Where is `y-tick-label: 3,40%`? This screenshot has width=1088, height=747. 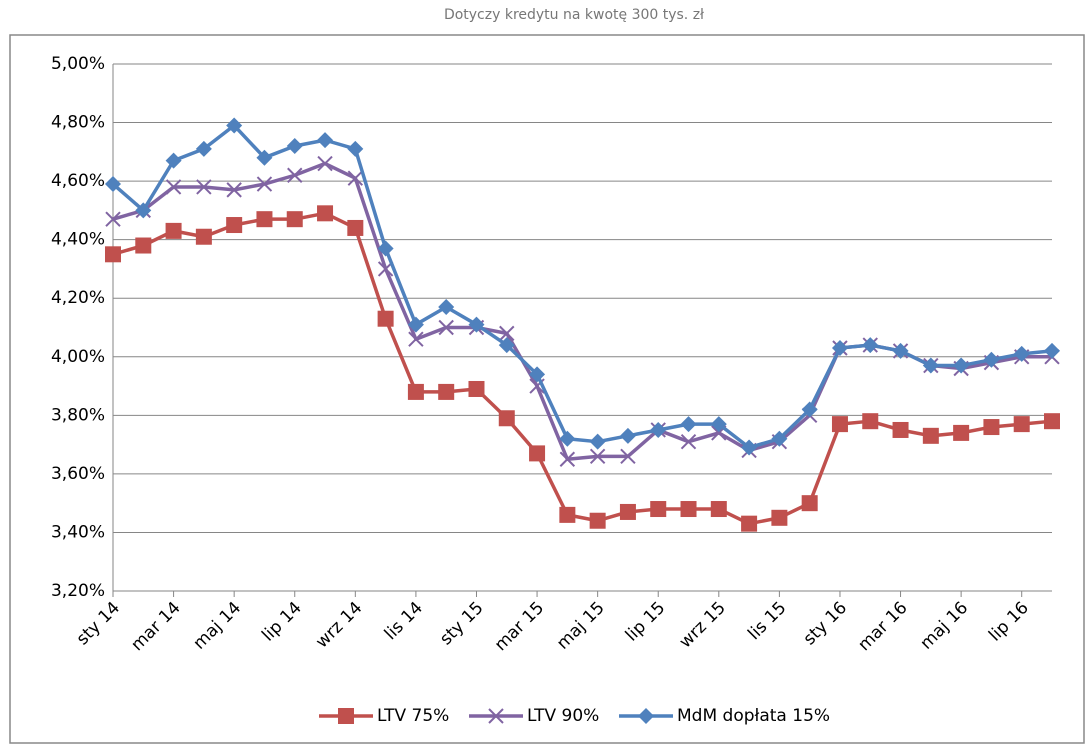 y-tick-label: 3,40% is located at coordinates (78, 532).